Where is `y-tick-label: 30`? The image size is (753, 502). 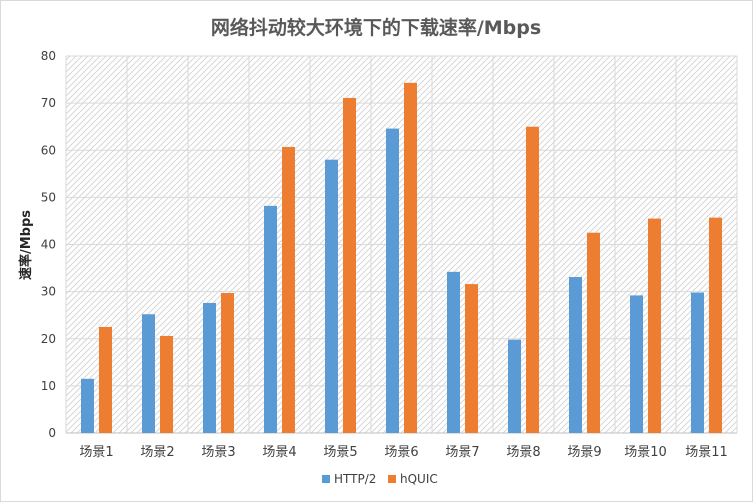 y-tick-label: 30 is located at coordinates (48, 292).